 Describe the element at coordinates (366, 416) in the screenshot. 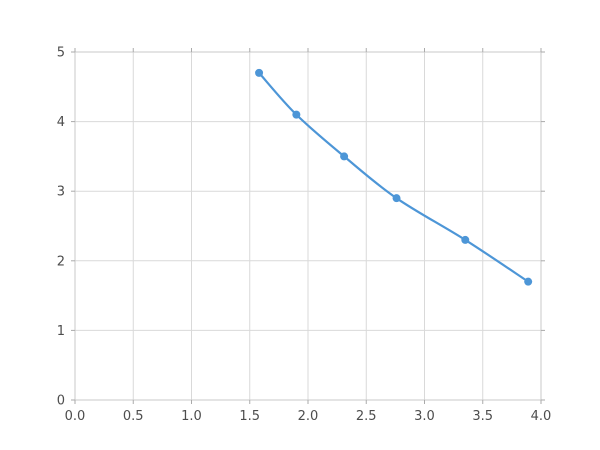

I see `x-tick-label: 2.5` at that location.